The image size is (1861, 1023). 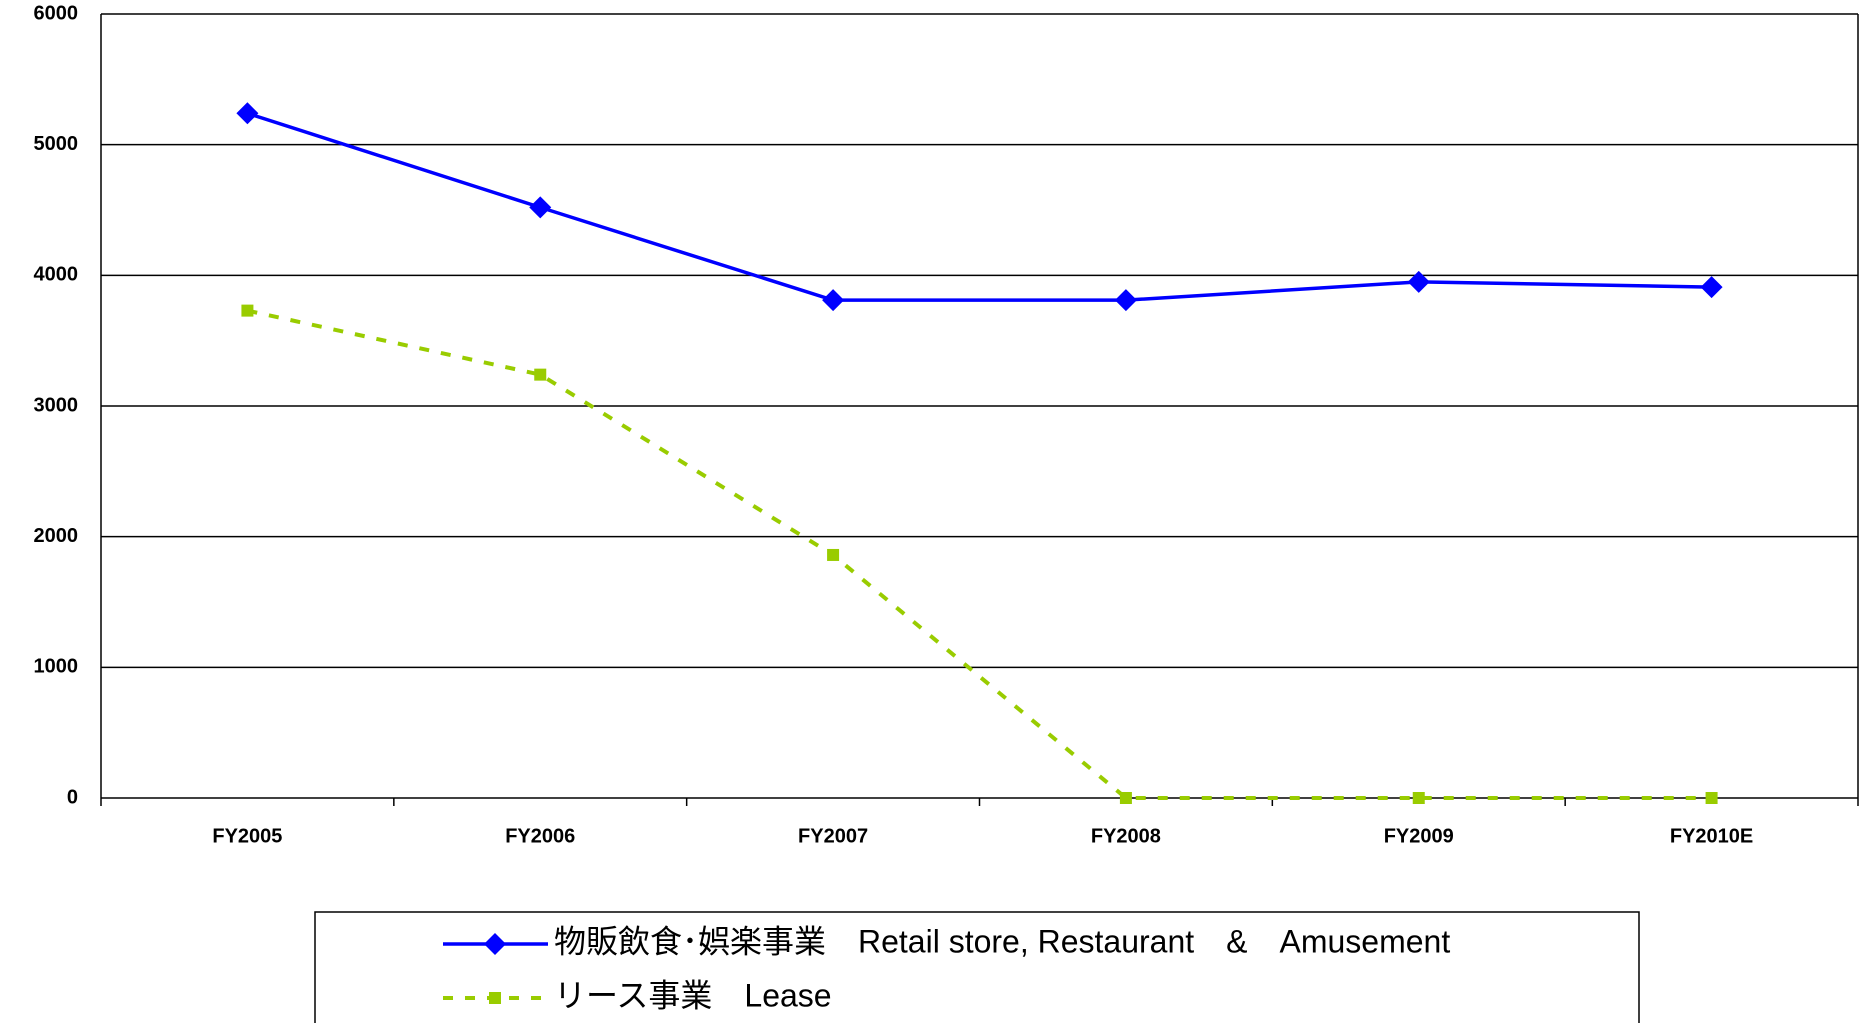 What do you see at coordinates (72, 797) in the screenshot?
I see `y-tick-label: 0` at bounding box center [72, 797].